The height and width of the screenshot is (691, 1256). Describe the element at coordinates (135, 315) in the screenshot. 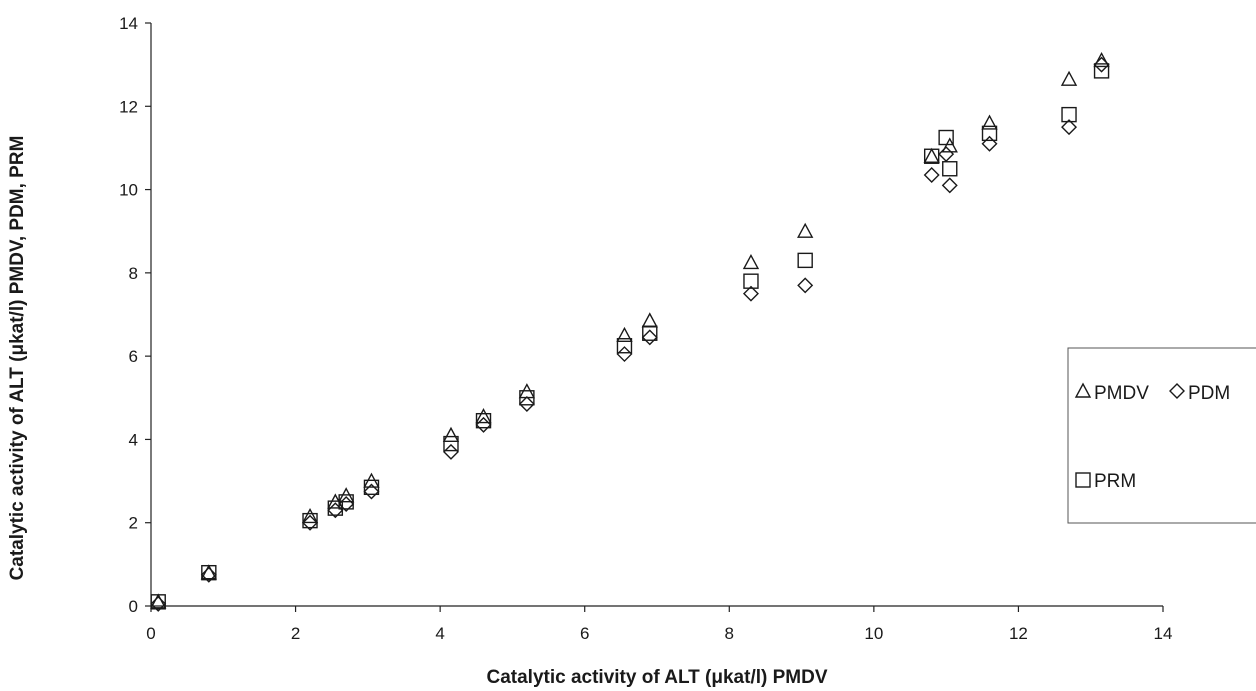

I see `y-ticks: 0 2 4 6 8 10 12 14` at that location.